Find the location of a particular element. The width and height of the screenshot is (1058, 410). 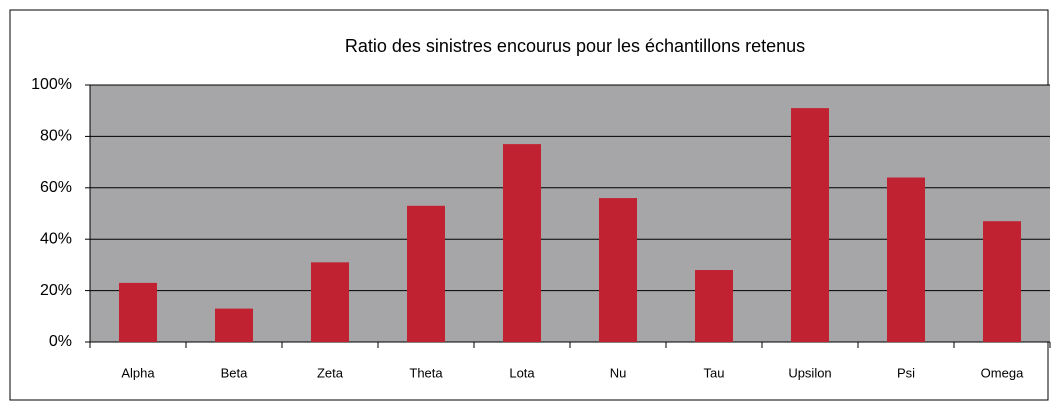

x-tick-label: Theta is located at coordinates (426, 372).